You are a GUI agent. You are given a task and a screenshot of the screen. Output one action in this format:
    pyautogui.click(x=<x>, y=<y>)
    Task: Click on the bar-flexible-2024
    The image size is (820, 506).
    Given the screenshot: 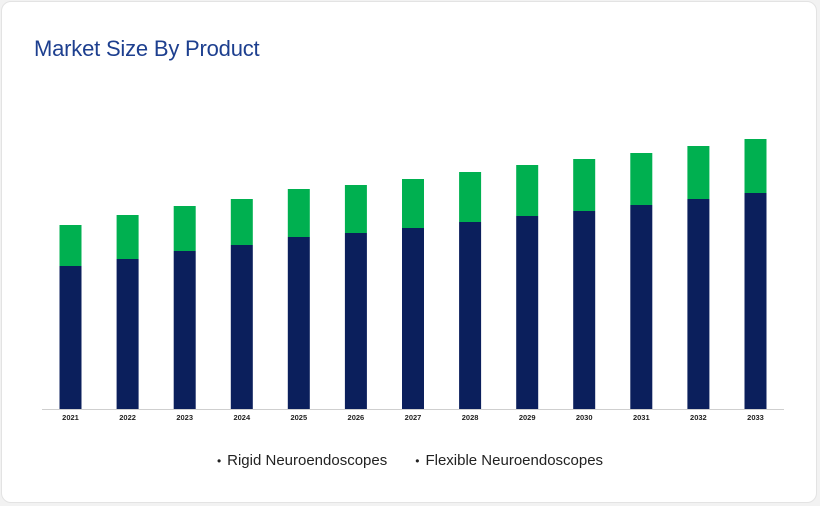 What is the action you would take?
    pyautogui.click(x=241, y=222)
    